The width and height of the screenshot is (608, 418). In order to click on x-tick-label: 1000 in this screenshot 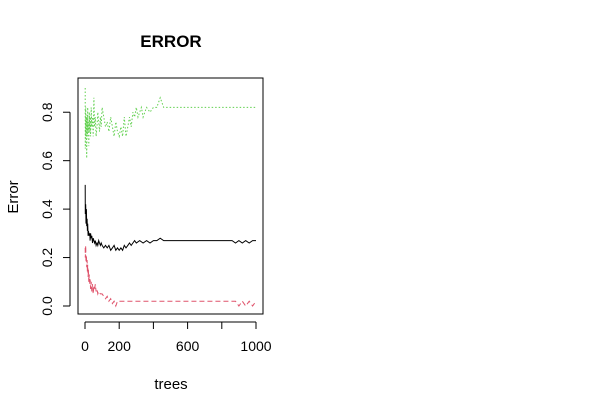, I will do `click(255, 346)`.